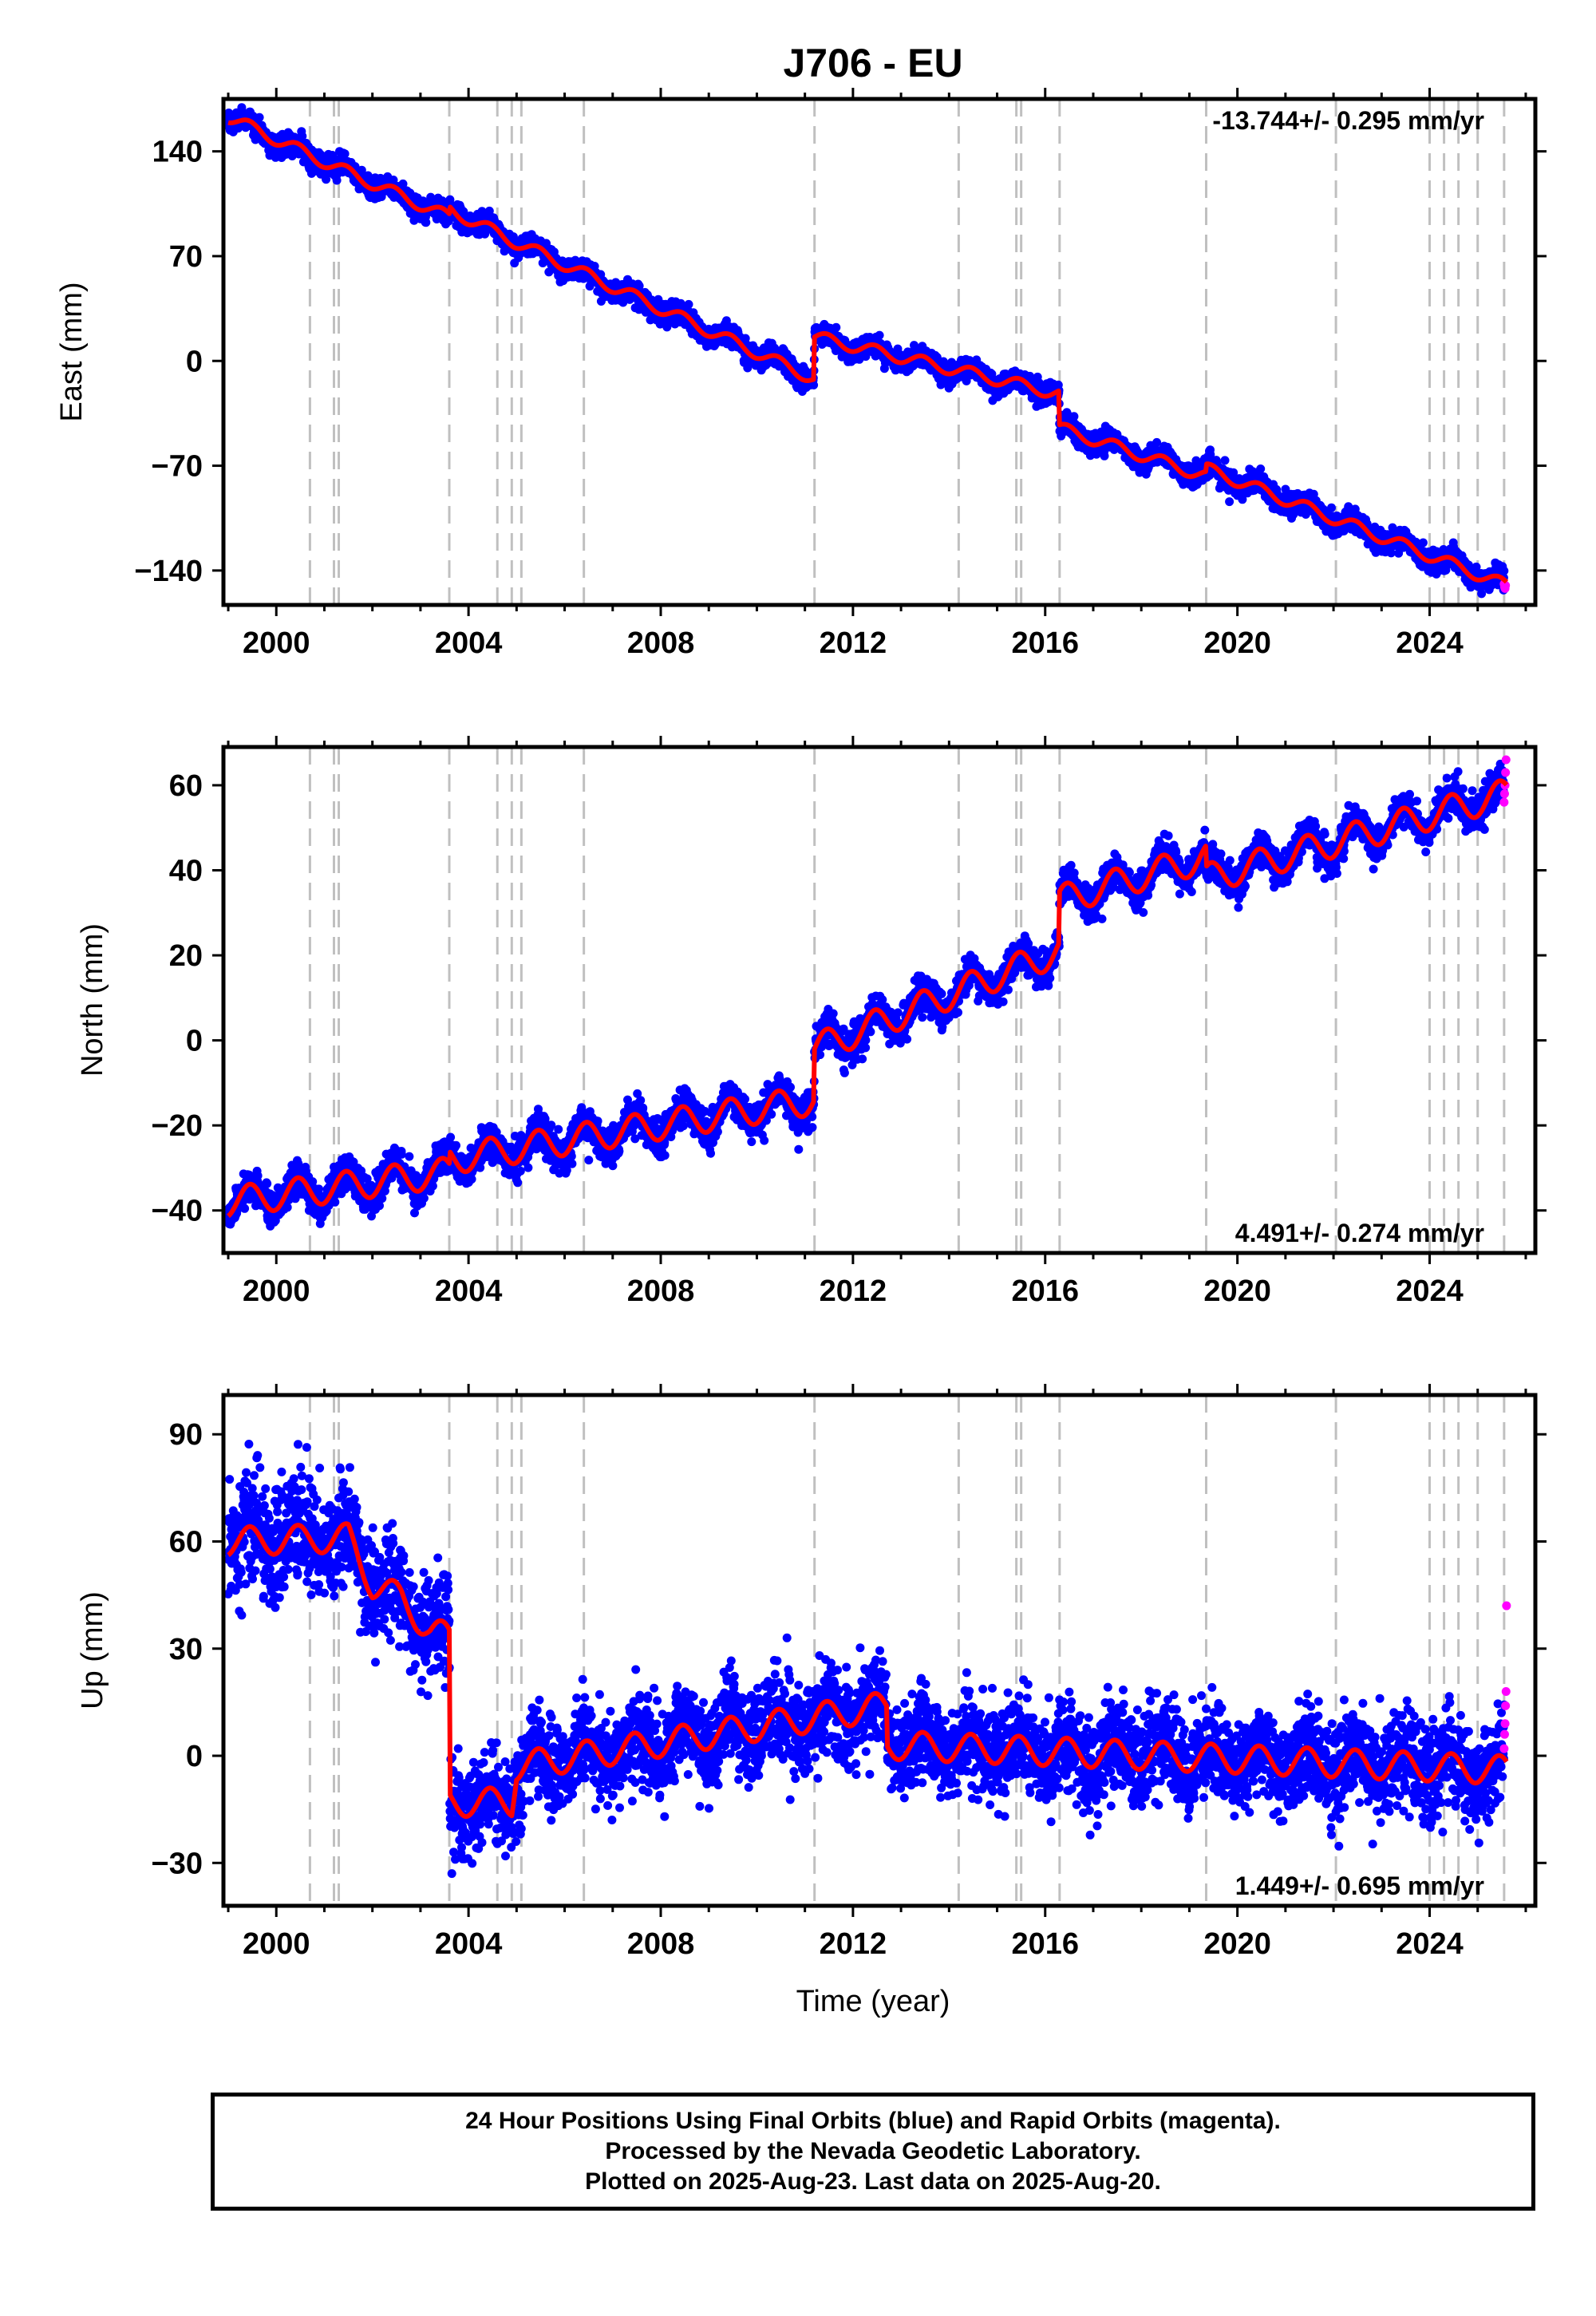 Image resolution: width=1596 pixels, height=2316 pixels. What do you see at coordinates (168, 571) in the screenshot?
I see `y-tick-label: −140` at bounding box center [168, 571].